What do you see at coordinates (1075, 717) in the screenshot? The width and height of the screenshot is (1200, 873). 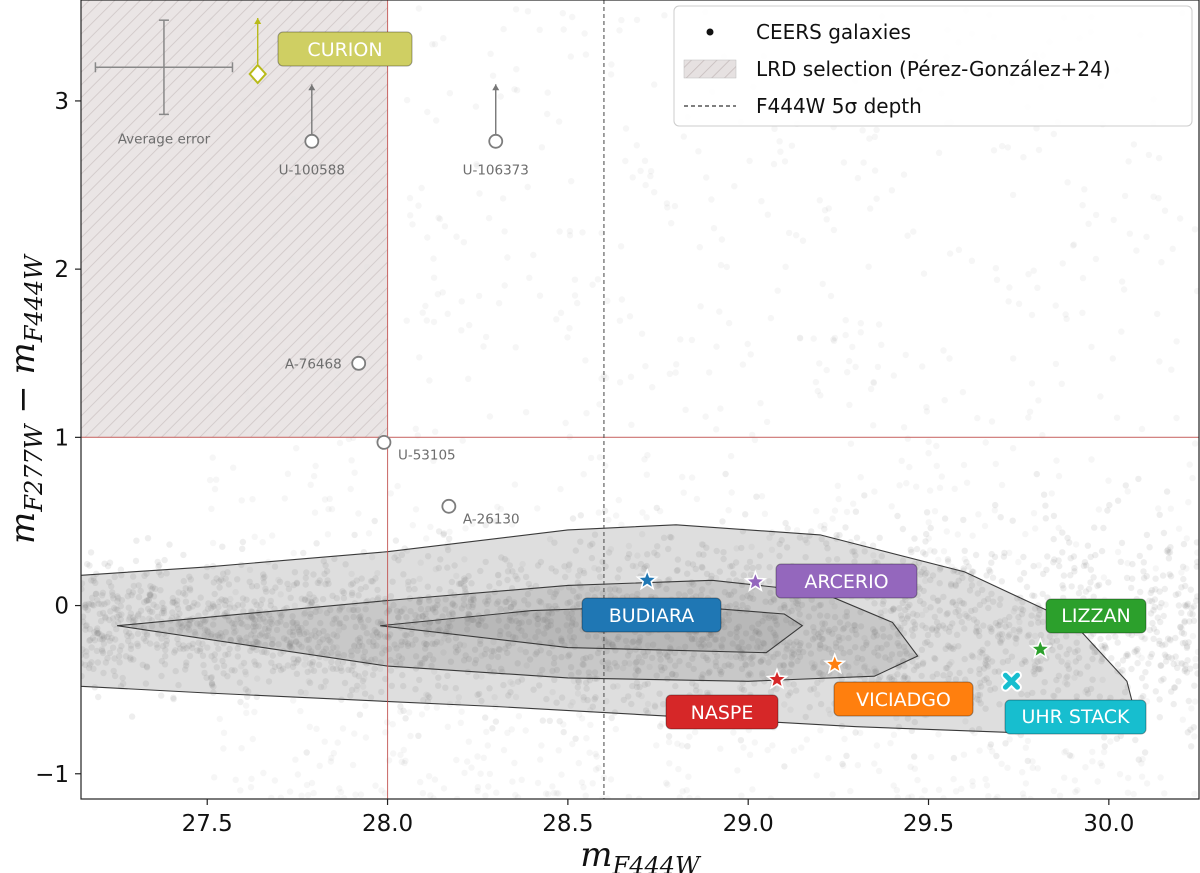 I see `uhr-stack-badge-label: UHR STACK` at bounding box center [1075, 717].